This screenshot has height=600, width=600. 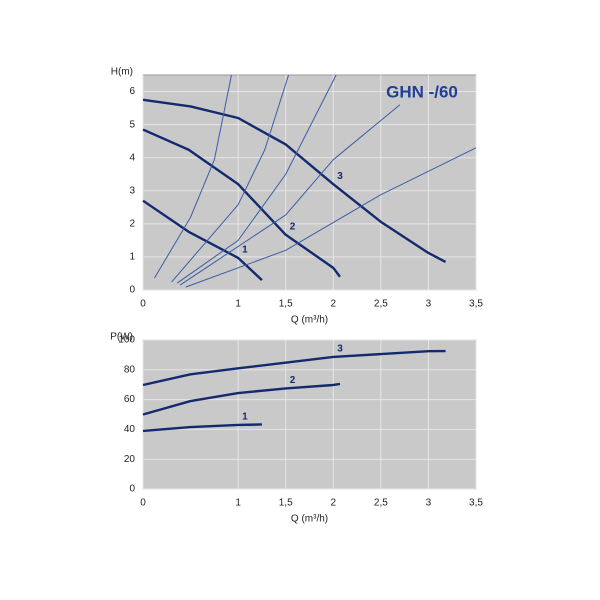 I want to click on y-tick-label: 1, so click(x=132, y=257).